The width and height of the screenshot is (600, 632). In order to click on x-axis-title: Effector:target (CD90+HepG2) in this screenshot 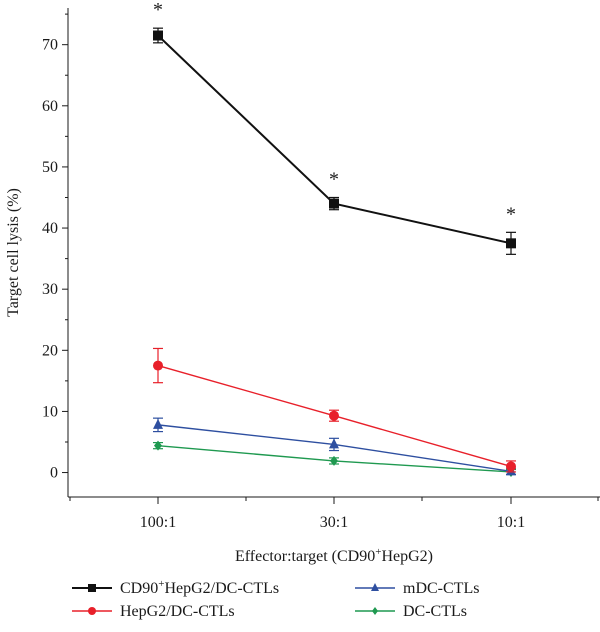, I will do `click(334, 555)`.